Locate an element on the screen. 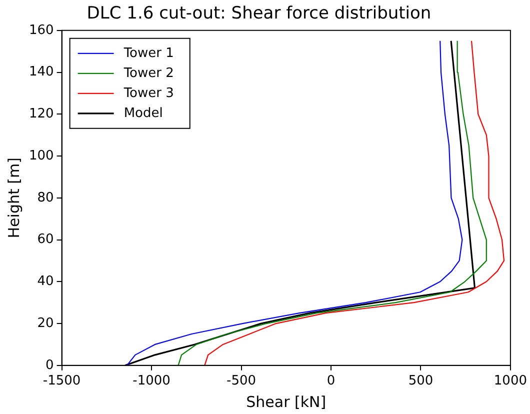 This screenshot has height=414, width=530. y-tick-label: 0 is located at coordinates (50, 365).